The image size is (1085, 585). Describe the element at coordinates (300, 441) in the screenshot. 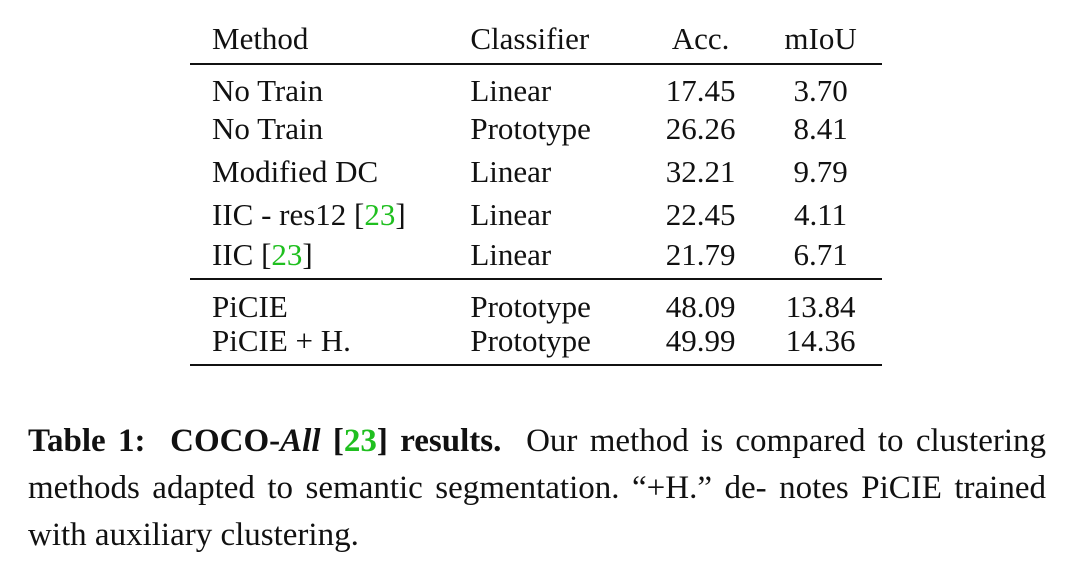

I see `caption-title-italic: All` at that location.